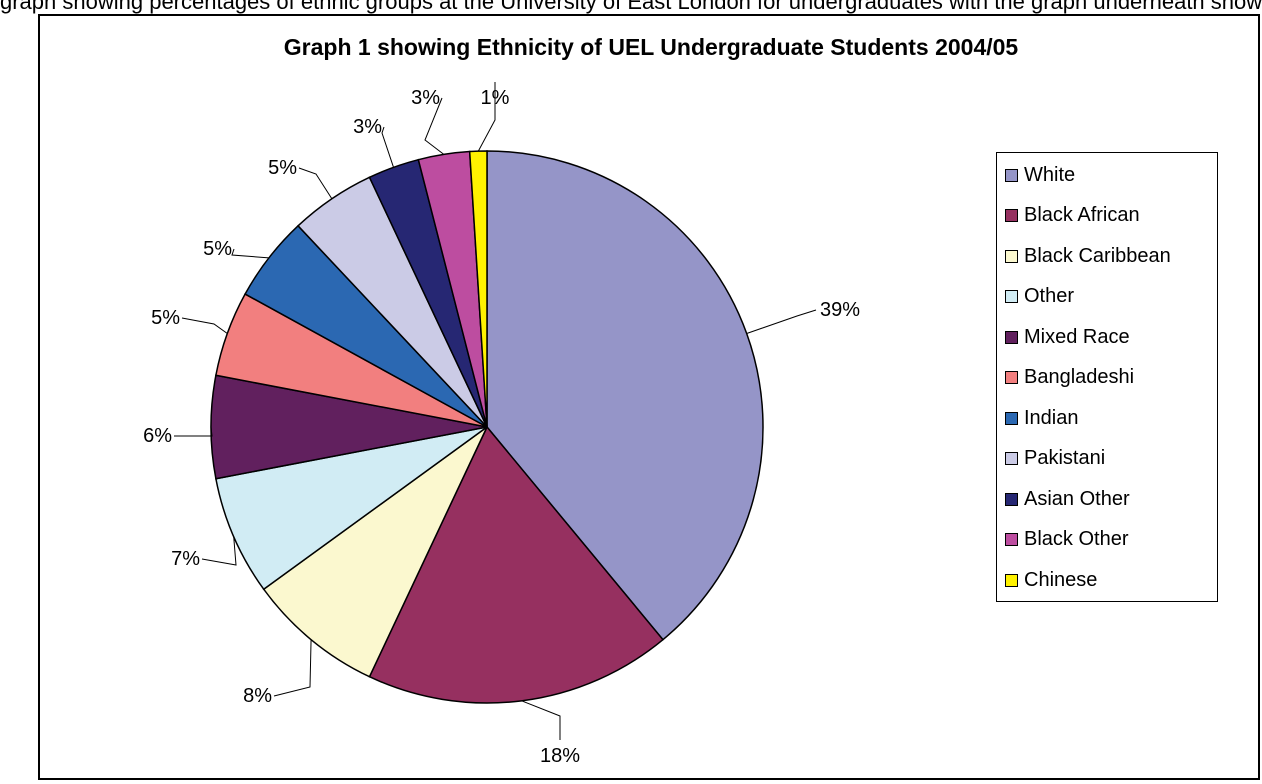  I want to click on pie-slice-chinese, so click(478, 289).